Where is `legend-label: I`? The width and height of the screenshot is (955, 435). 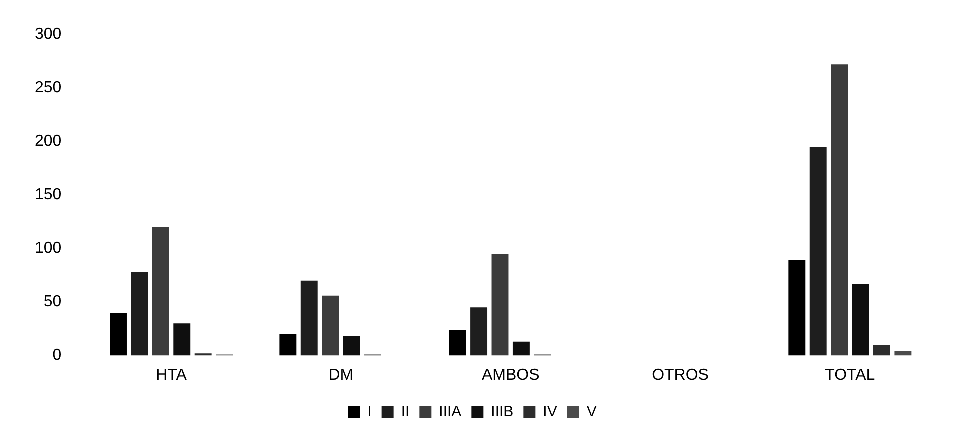 legend-label: I is located at coordinates (370, 412).